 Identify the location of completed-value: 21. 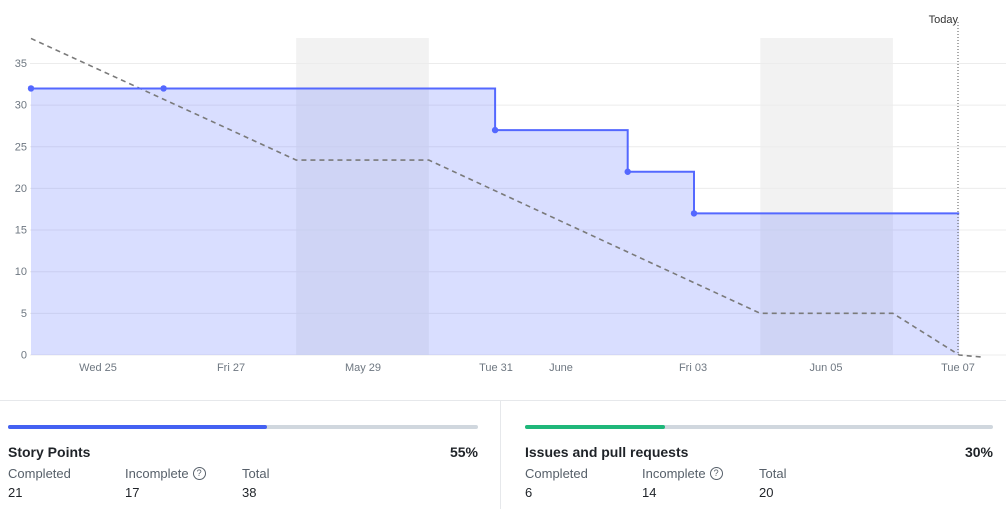
(15, 492).